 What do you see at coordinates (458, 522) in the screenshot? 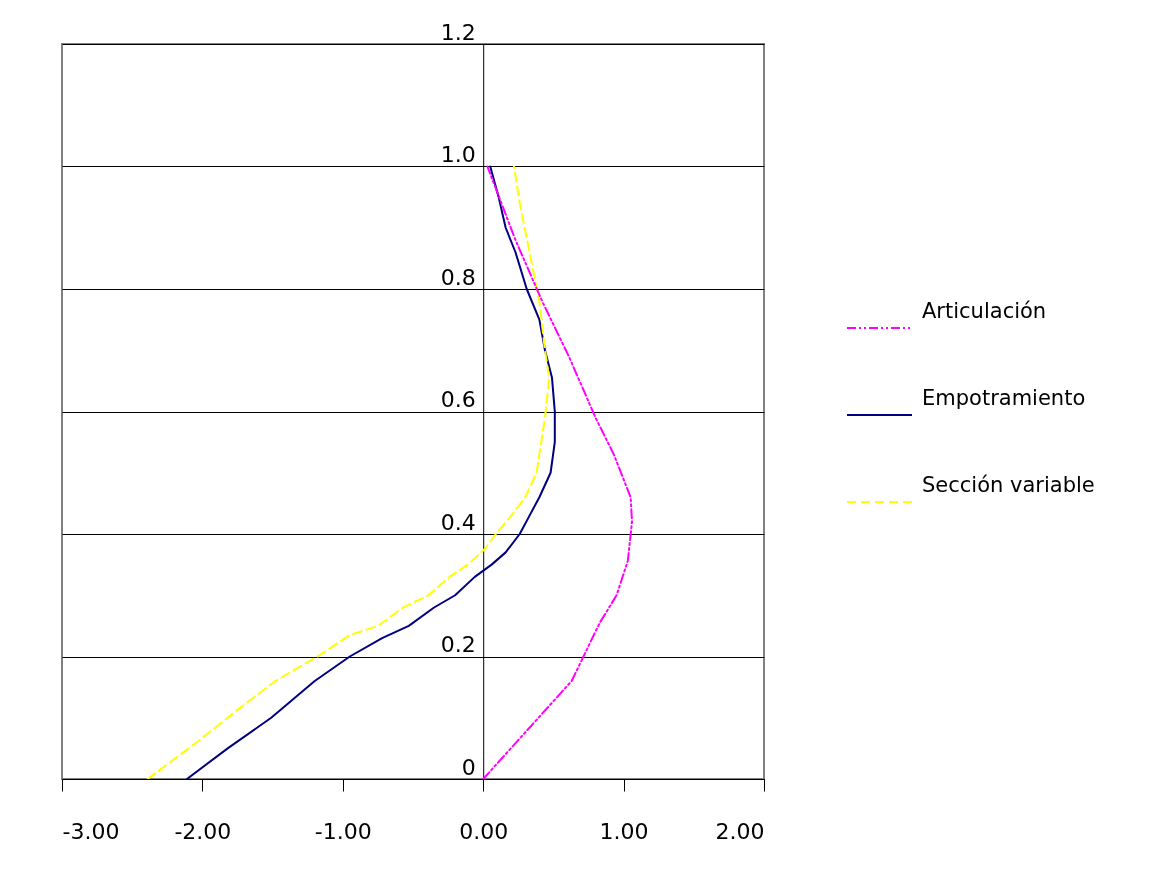
I see `y-tick-label: 0.4` at bounding box center [458, 522].